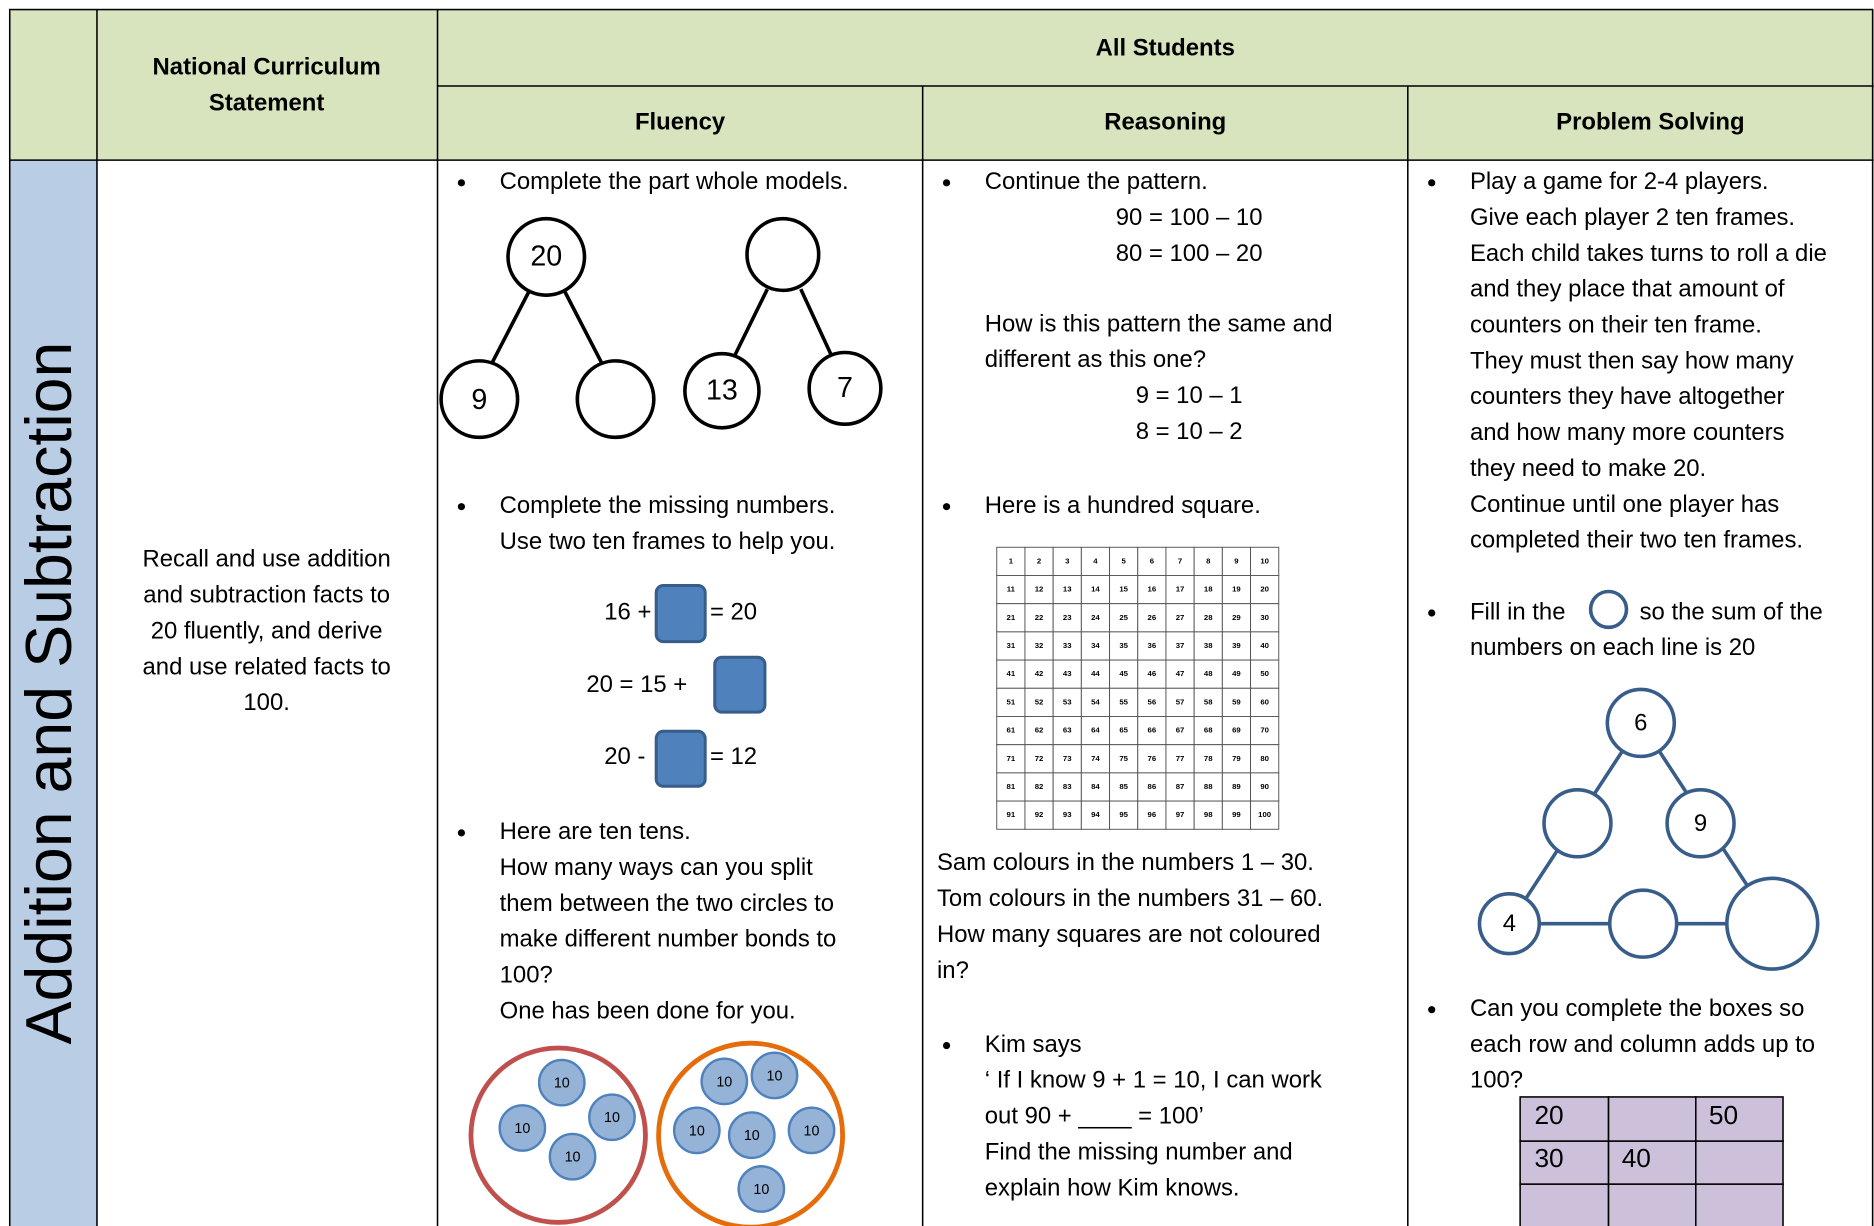  Describe the element at coordinates (1123, 673) in the screenshot. I see `hundred-number: 45` at that location.